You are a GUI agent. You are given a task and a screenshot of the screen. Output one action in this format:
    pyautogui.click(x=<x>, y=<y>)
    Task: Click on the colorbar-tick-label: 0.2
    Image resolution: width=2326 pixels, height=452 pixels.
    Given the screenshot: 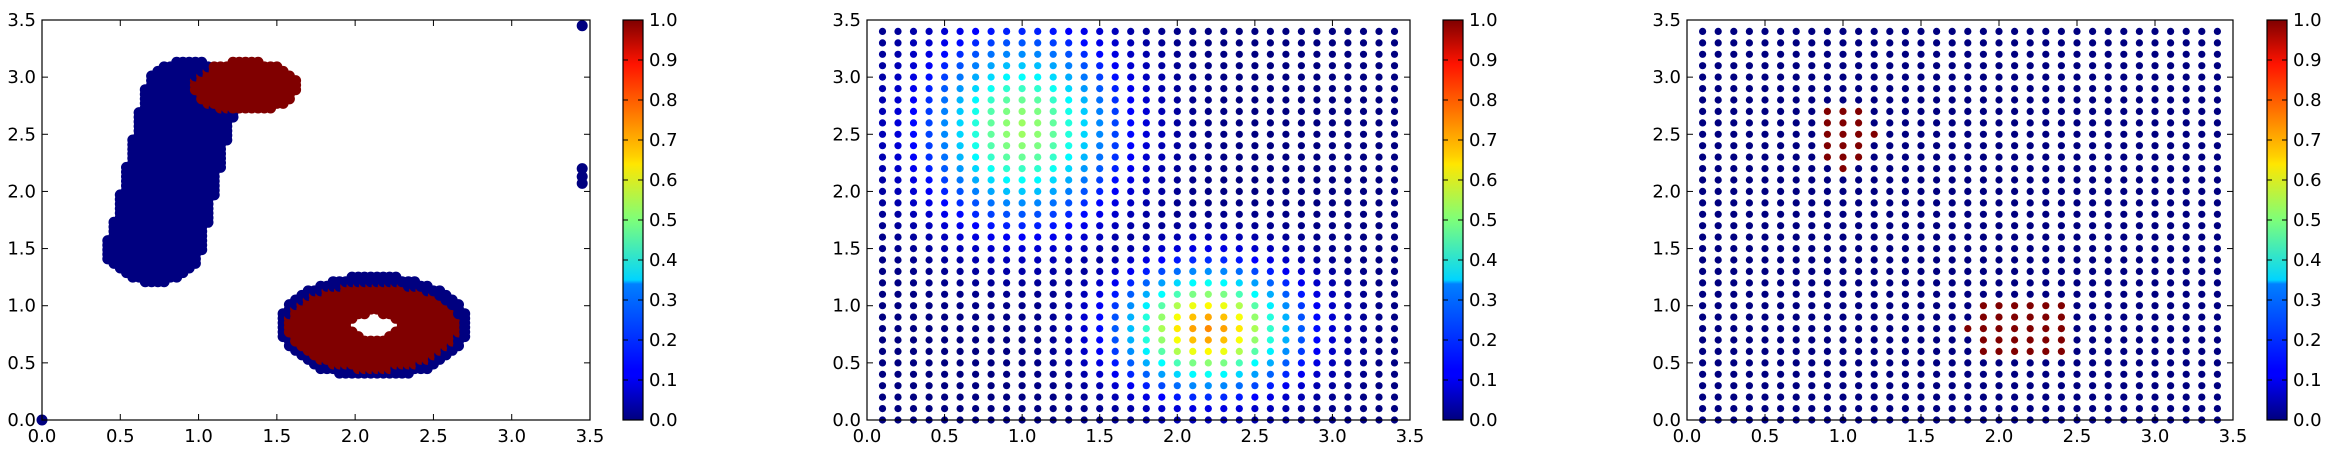 What is the action you would take?
    pyautogui.click(x=1483, y=340)
    